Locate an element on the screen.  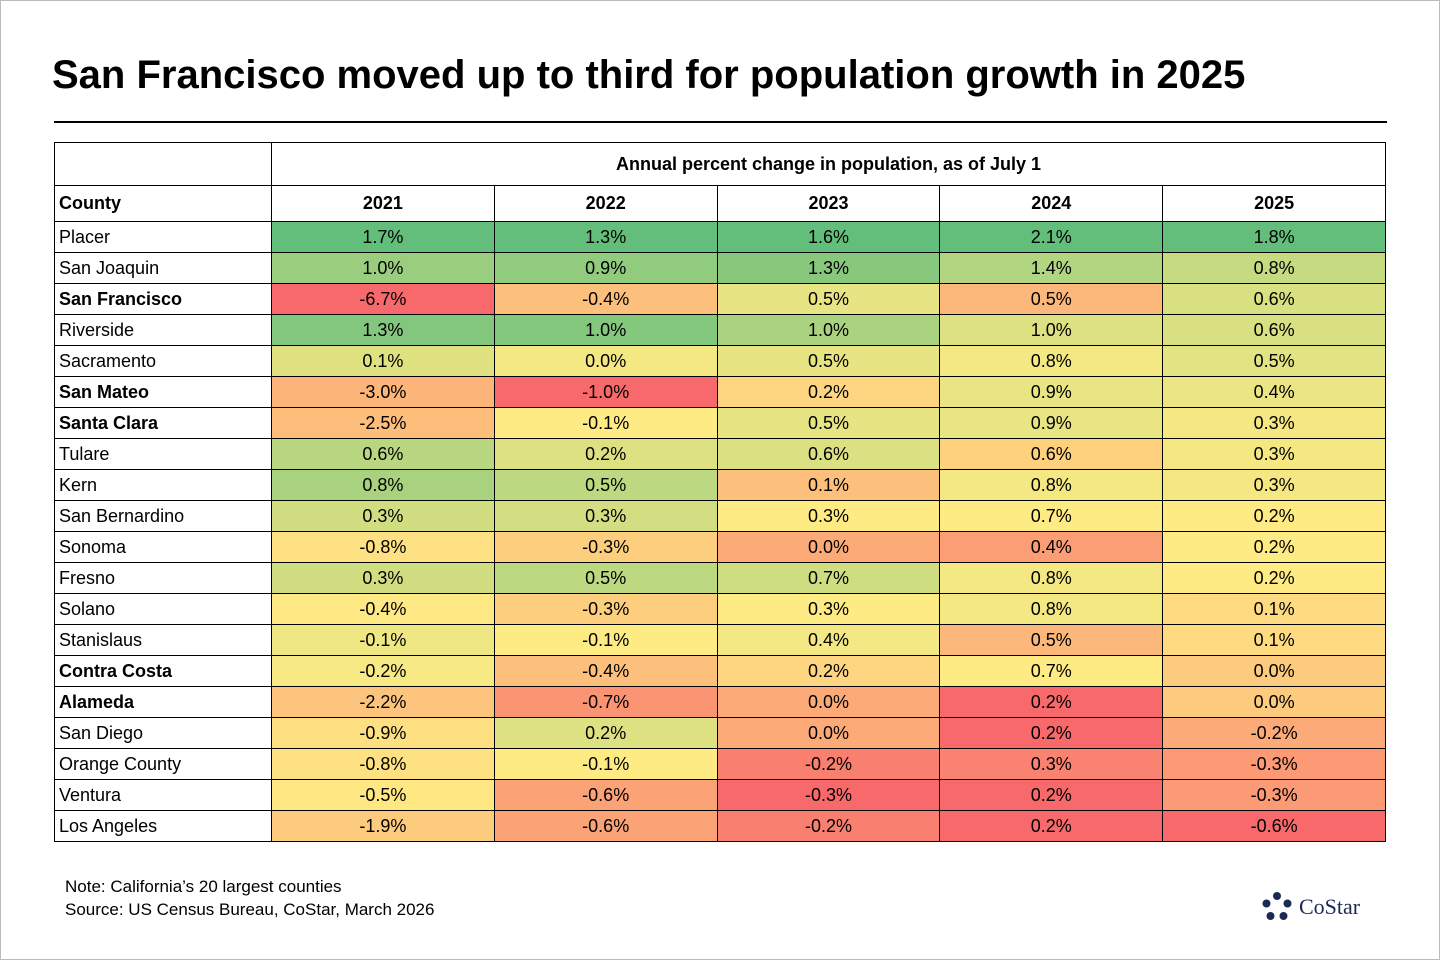
data-row: Tulare 0.6% 0.2% 0.6% 0.6% 0.3% is located at coordinates (720, 454).